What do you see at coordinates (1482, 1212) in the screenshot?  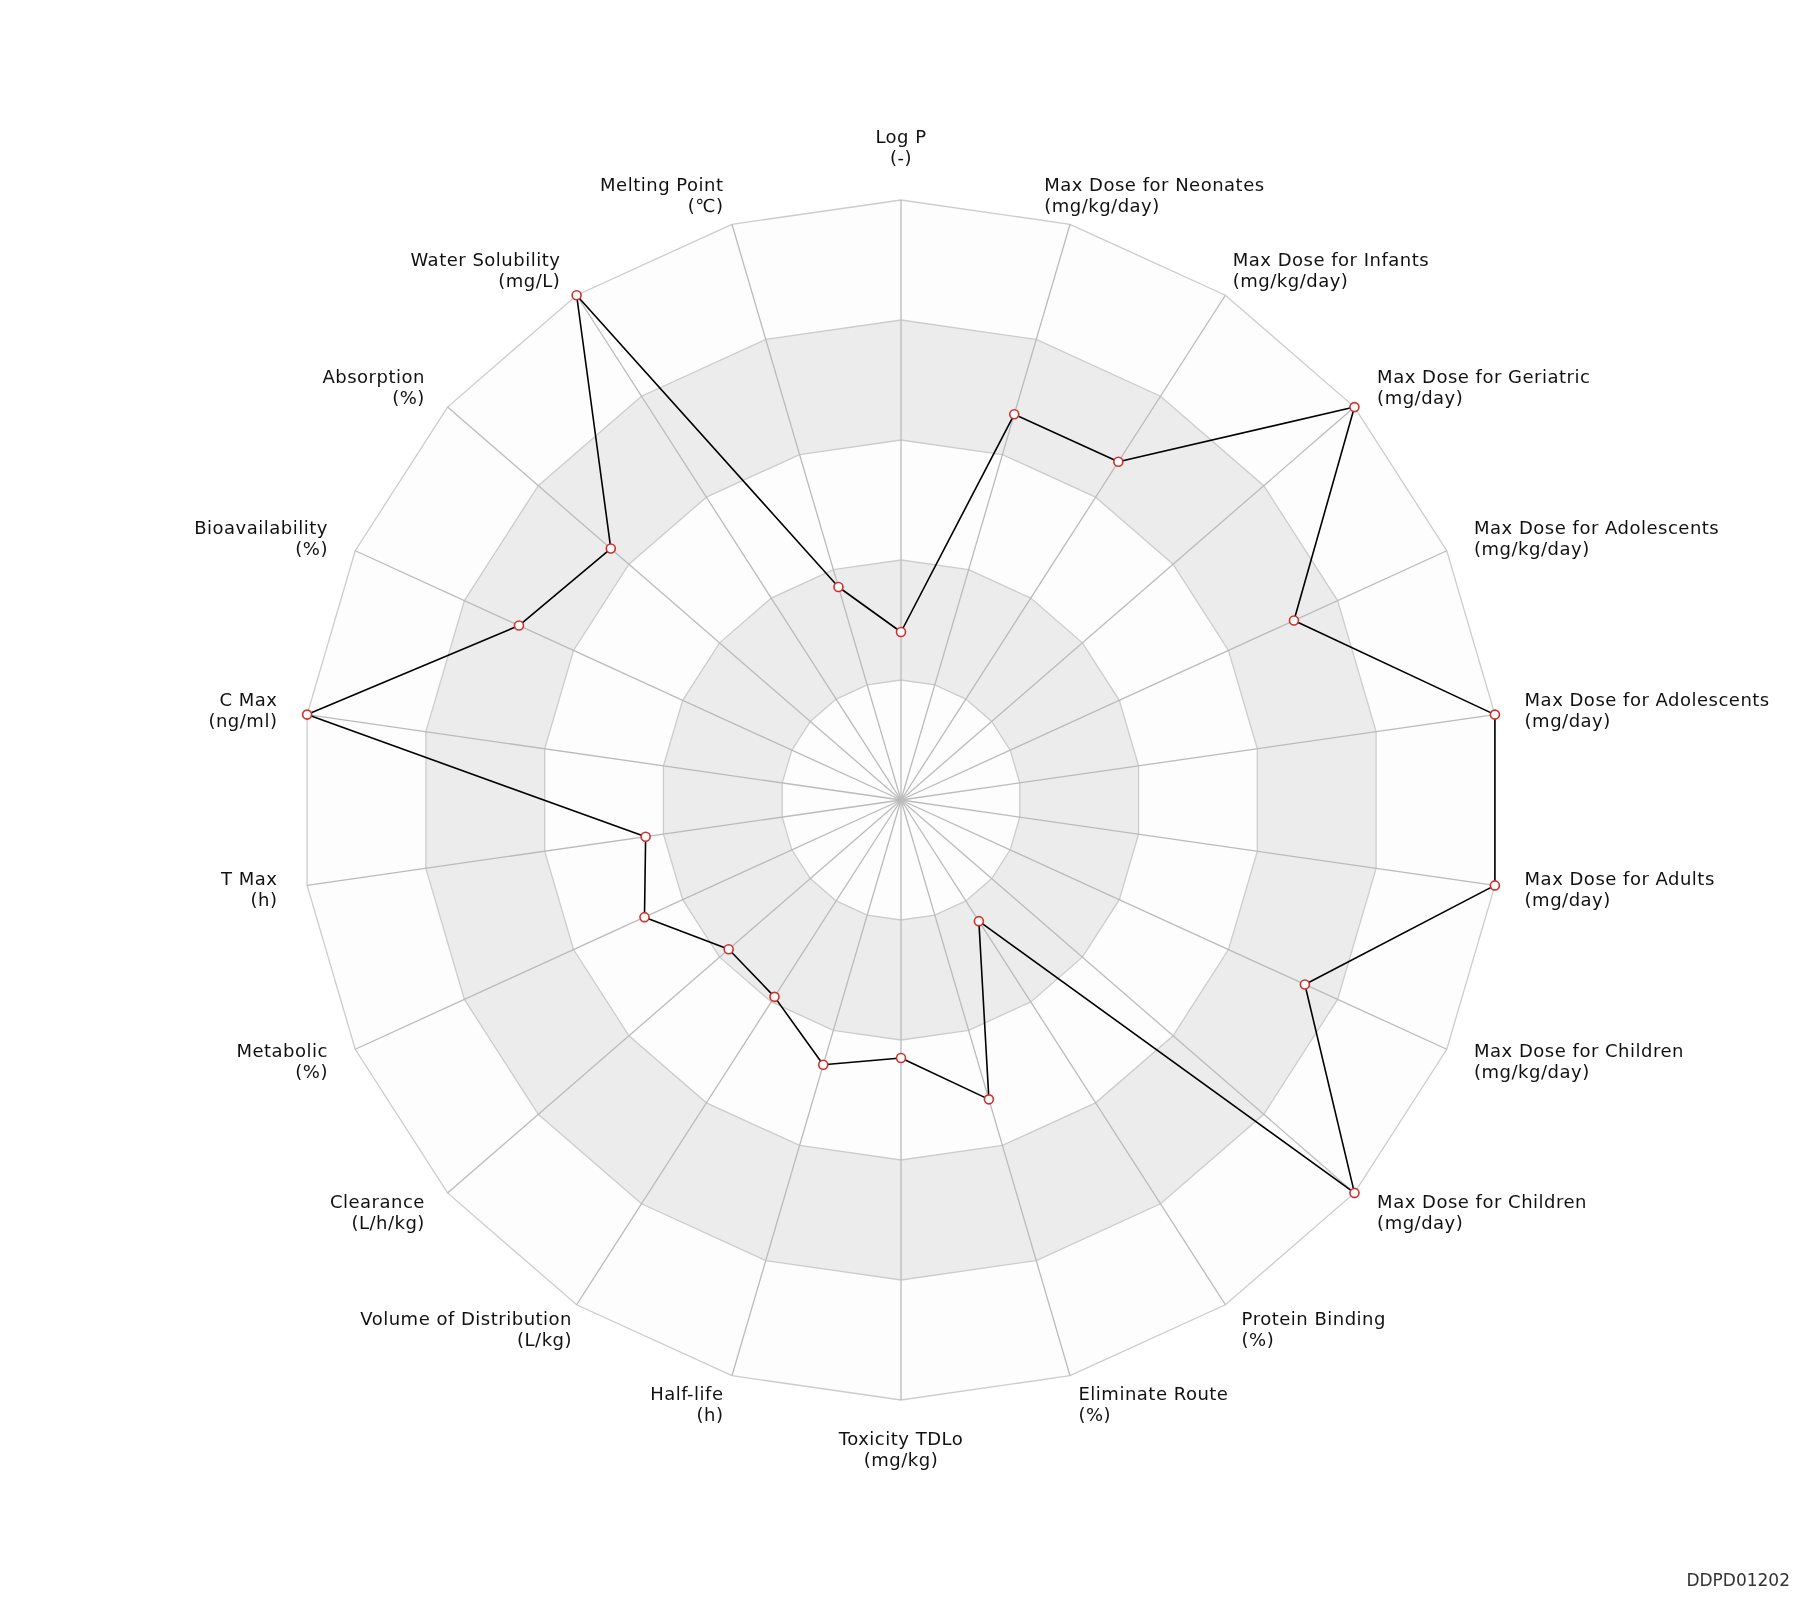 I see `spoke-label: Max Dose for Children (mg/day)` at bounding box center [1482, 1212].